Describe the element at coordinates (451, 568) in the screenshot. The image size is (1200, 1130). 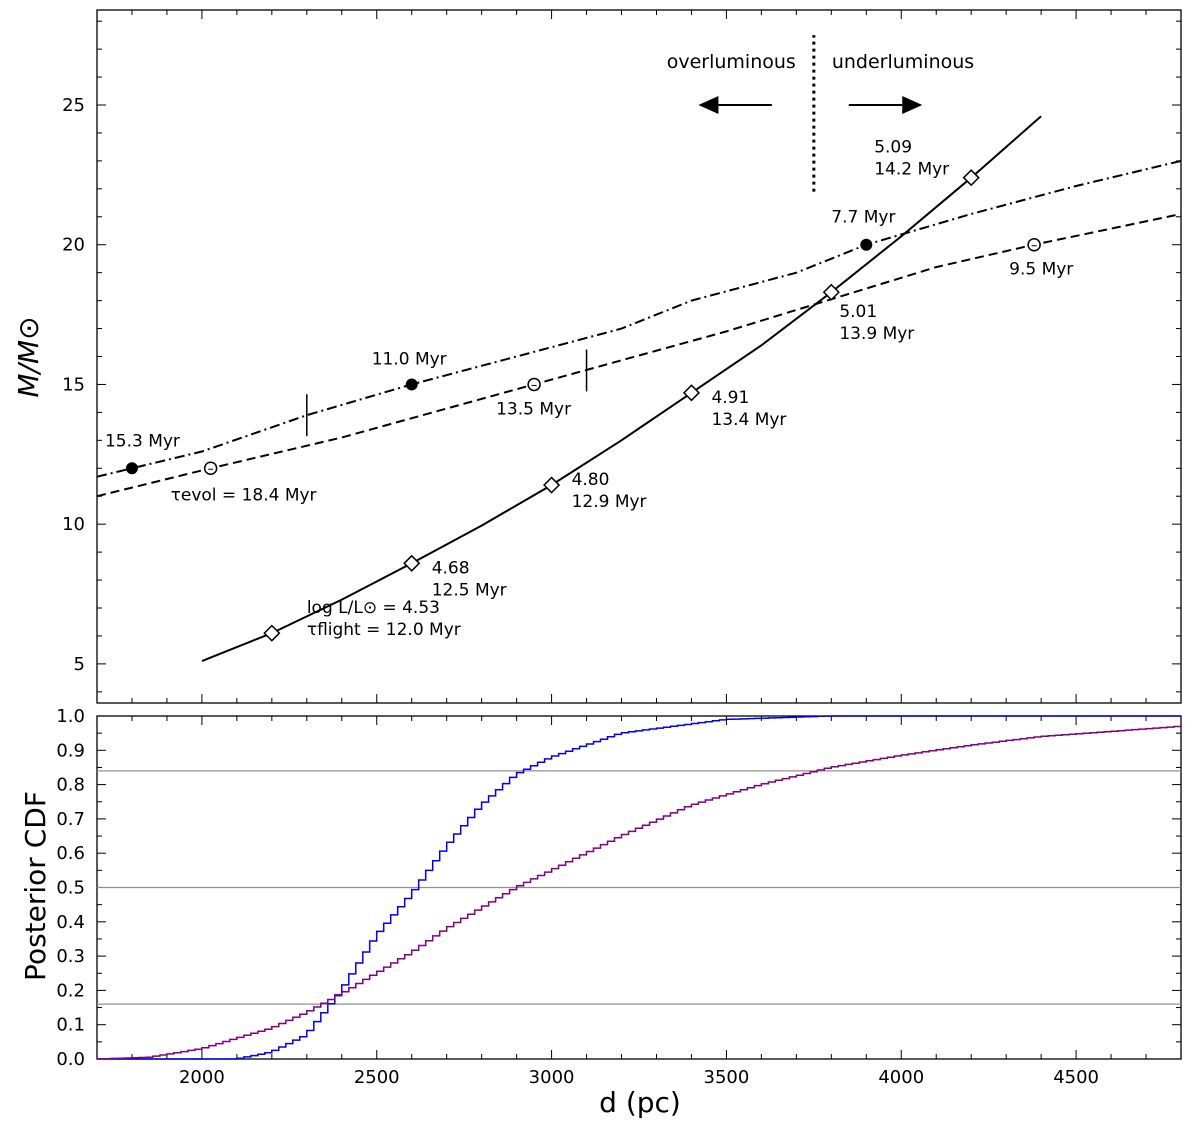
I see `marker-annotation: 4.68` at that location.